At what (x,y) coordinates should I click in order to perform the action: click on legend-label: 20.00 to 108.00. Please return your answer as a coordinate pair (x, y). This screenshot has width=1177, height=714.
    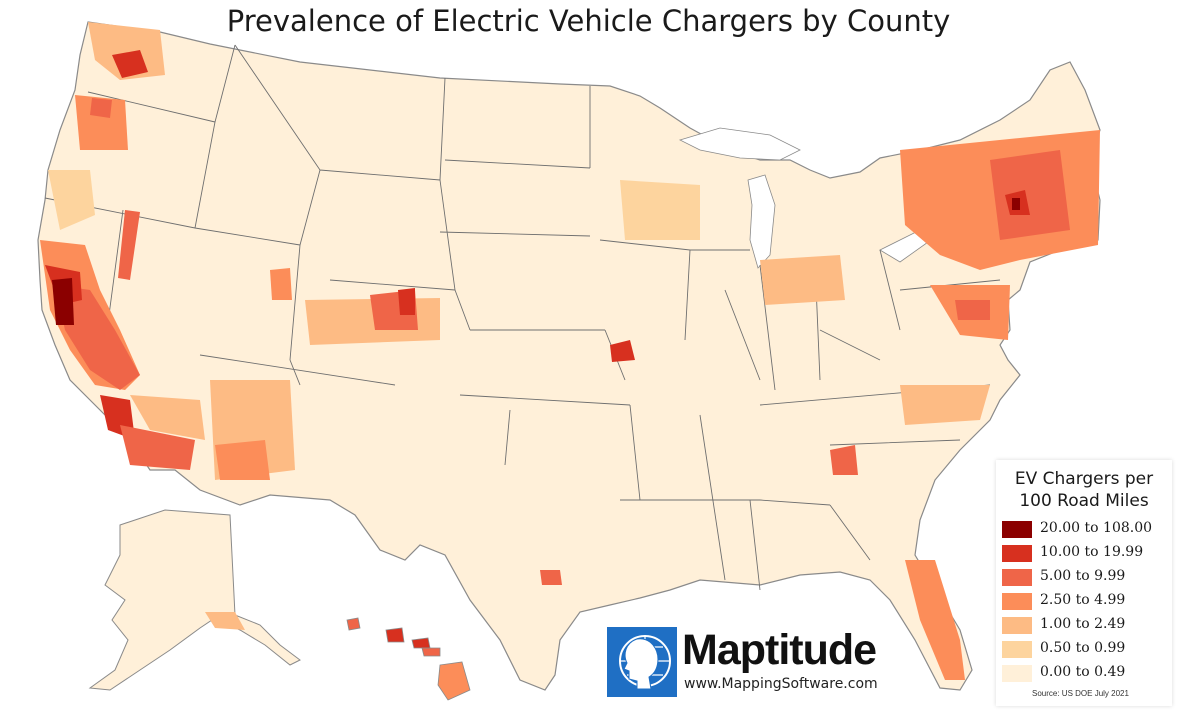
    Looking at the image, I should click on (1096, 528).